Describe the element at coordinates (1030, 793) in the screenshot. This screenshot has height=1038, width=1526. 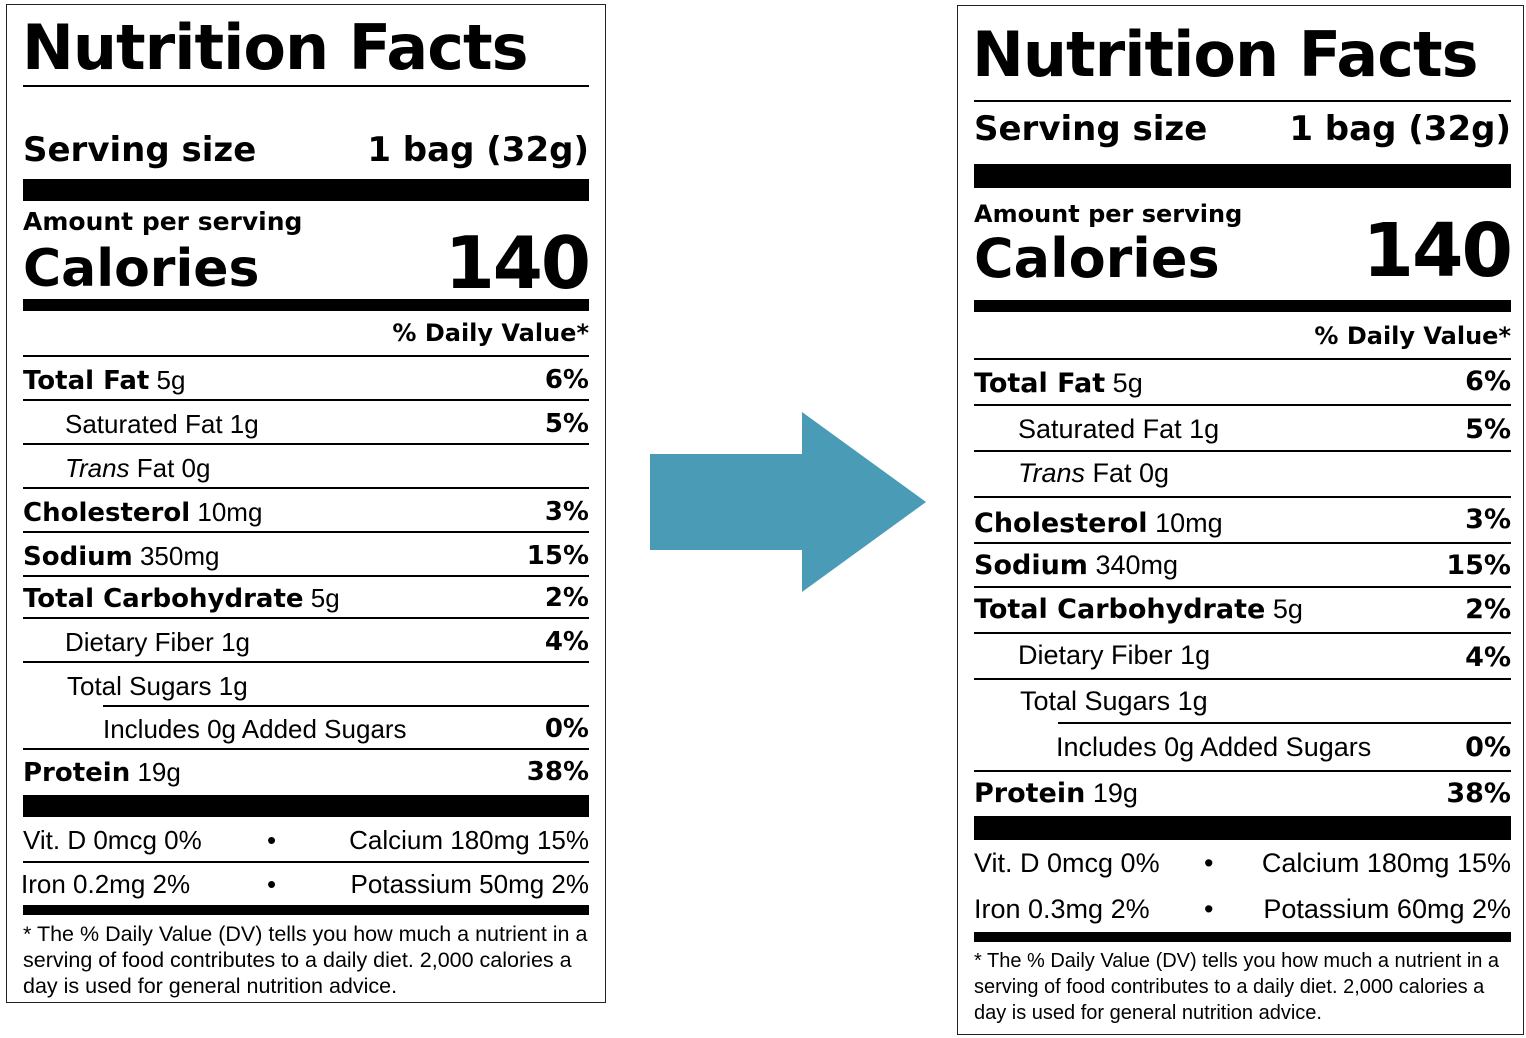
I see `nutrient-name: Protein` at that location.